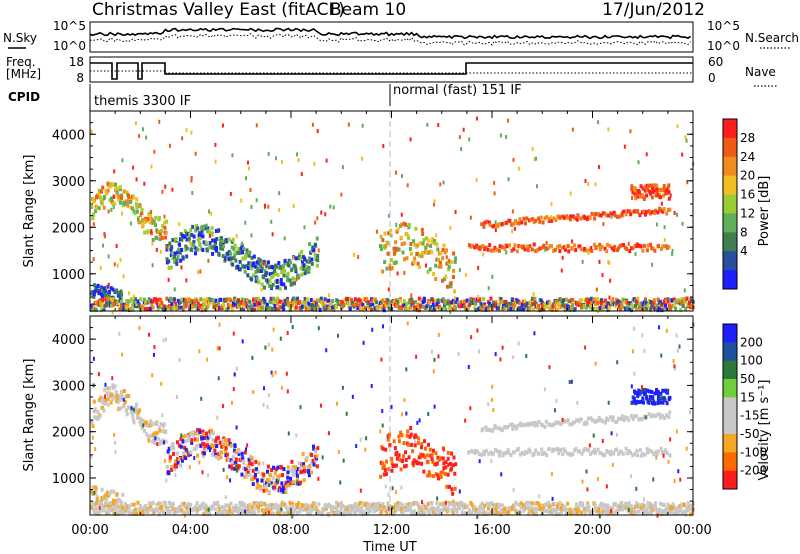  I want to click on velocity-ylabel: Slant Range [km], so click(29, 415).